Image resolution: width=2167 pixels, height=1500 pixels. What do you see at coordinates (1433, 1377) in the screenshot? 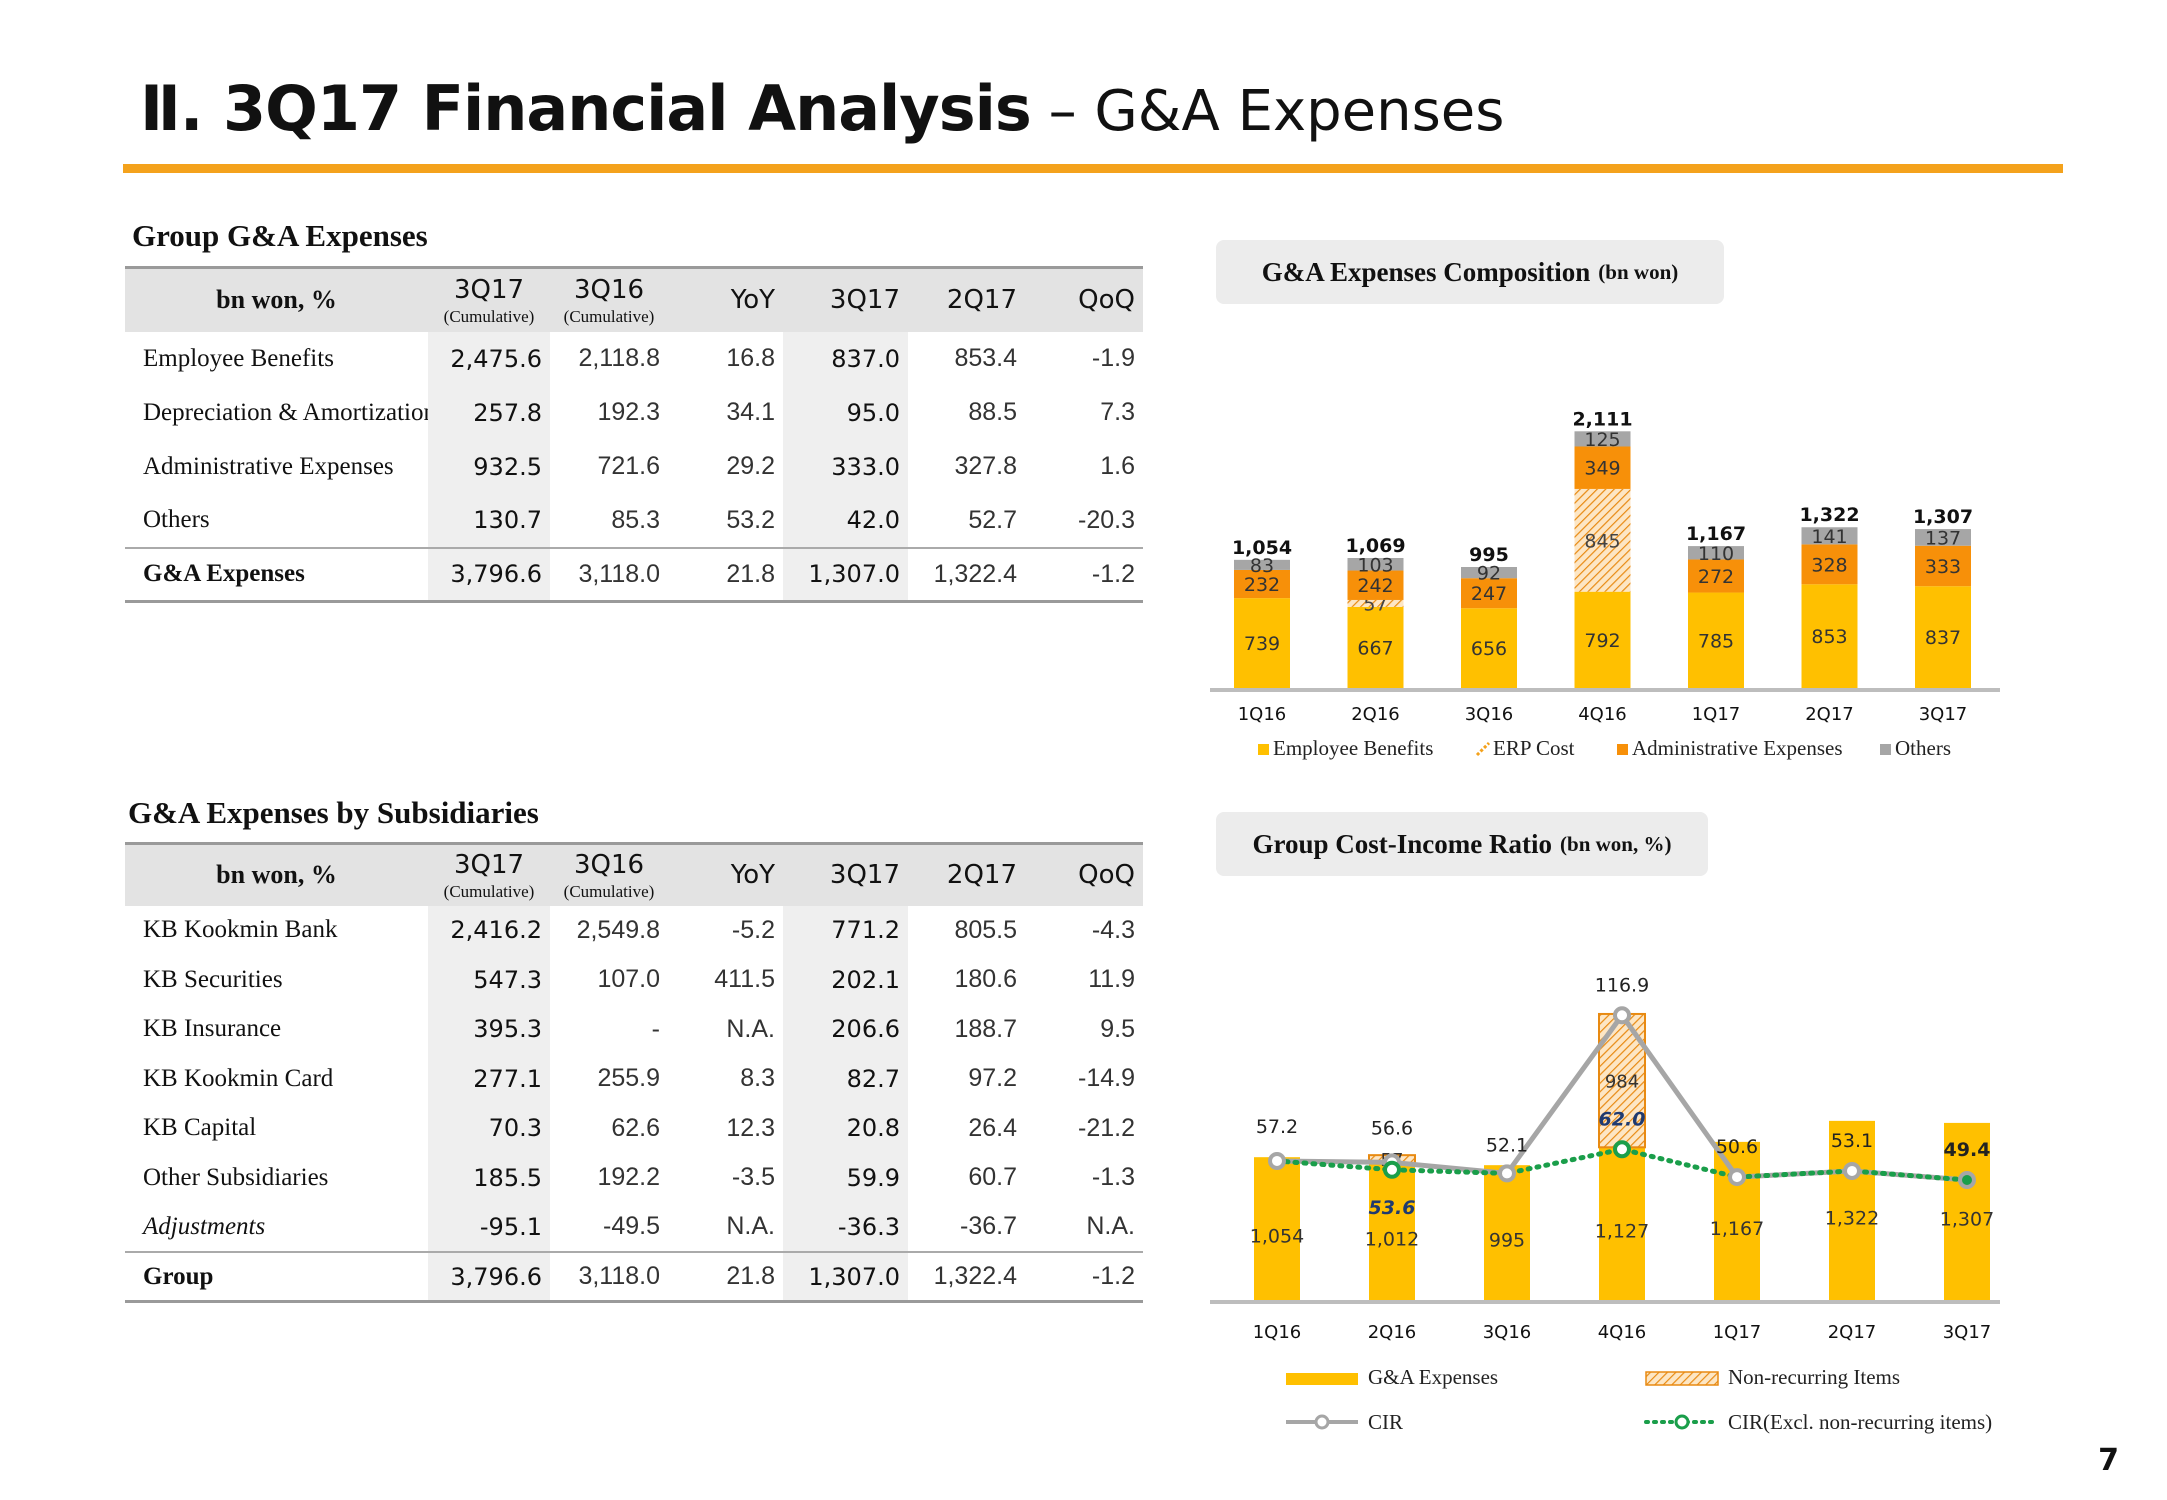
I see `legend-label: G&A Expenses` at bounding box center [1433, 1377].